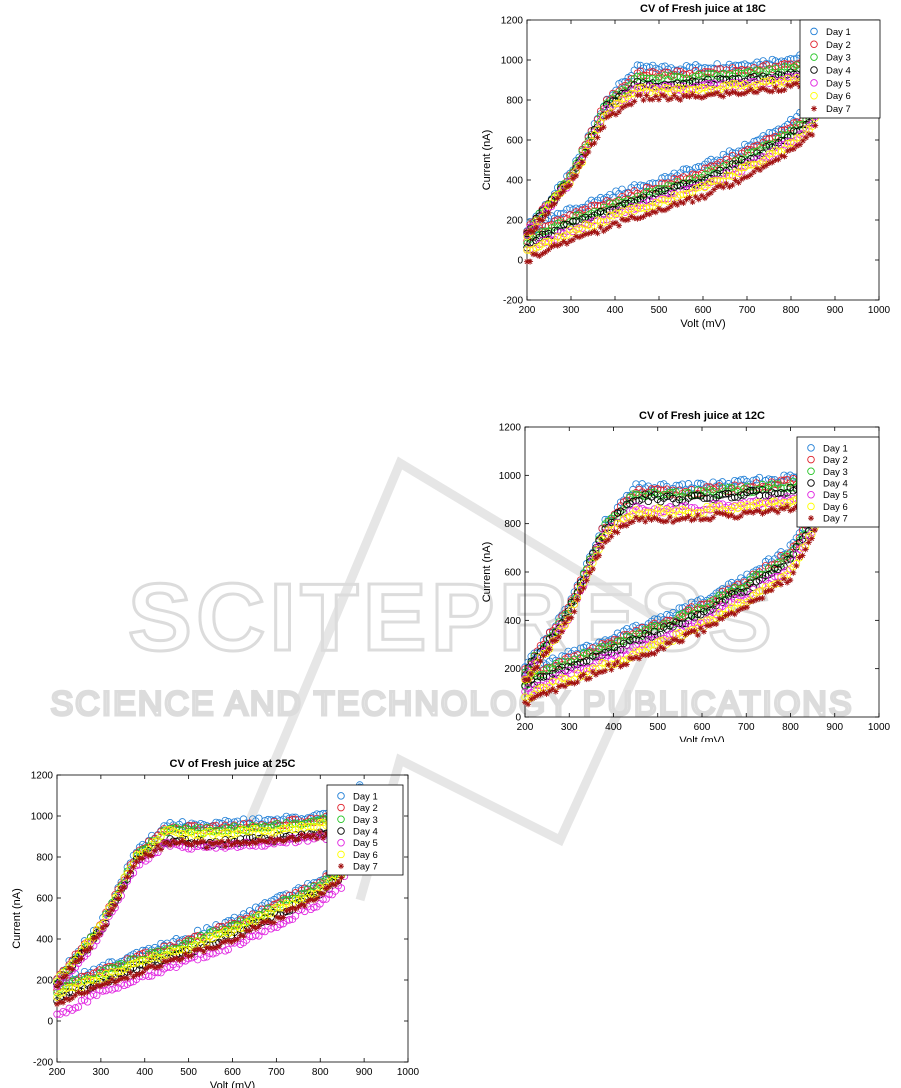 This screenshot has width=901, height=1088. Describe the element at coordinates (613, 727) in the screenshot. I see `x-tick-label: 400` at that location.